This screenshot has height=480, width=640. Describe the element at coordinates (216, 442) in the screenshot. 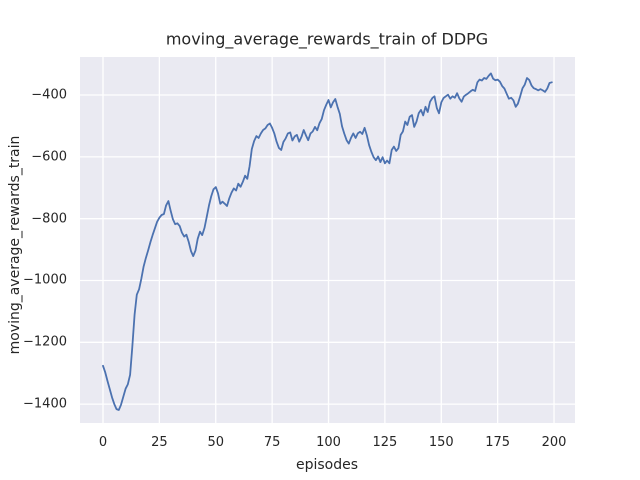

I see `x-tick-label: 50` at that location.